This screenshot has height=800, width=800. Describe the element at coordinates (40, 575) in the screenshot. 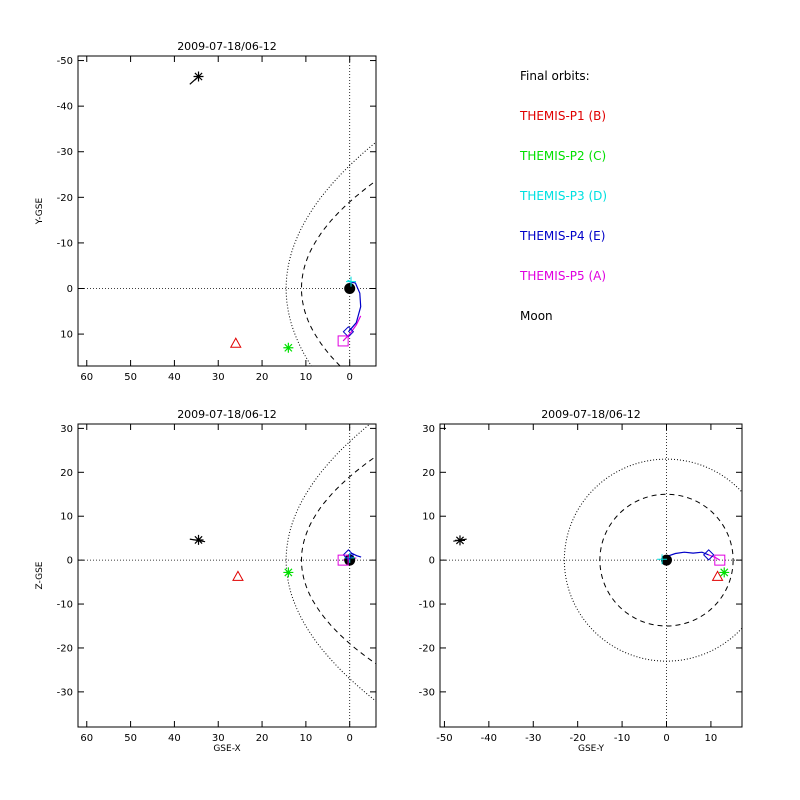

I see `y-axis-label: Z-GSE` at that location.